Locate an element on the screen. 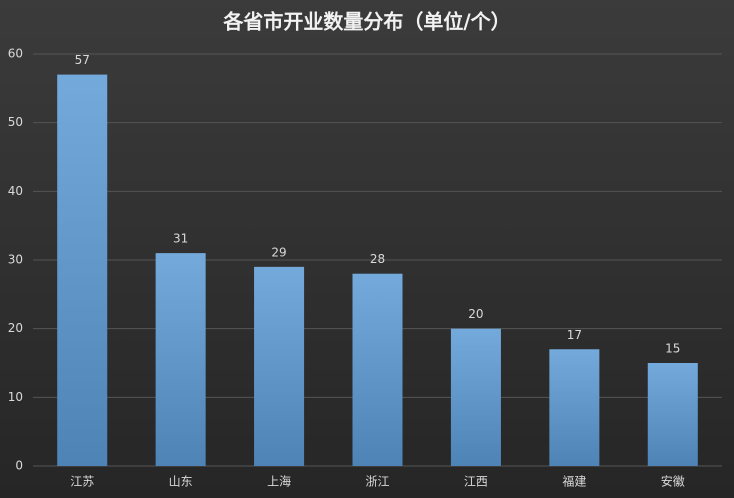 This screenshot has height=498, width=734. x-tick-label: 浙江 is located at coordinates (377, 482).